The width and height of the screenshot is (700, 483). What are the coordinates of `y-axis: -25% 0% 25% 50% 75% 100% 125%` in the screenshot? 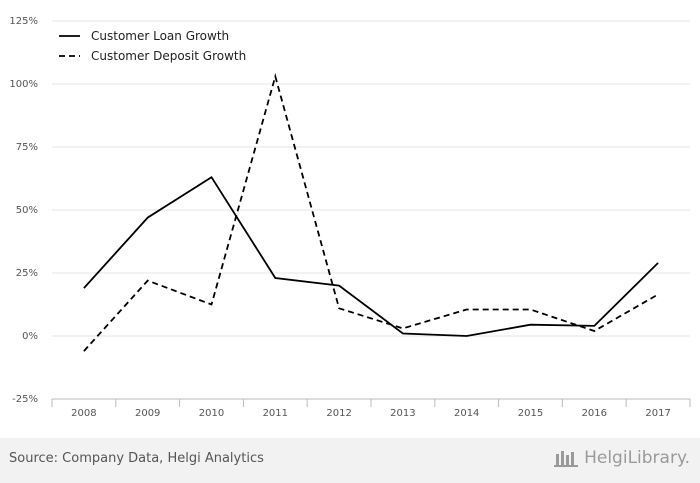 It's located at (23, 210).